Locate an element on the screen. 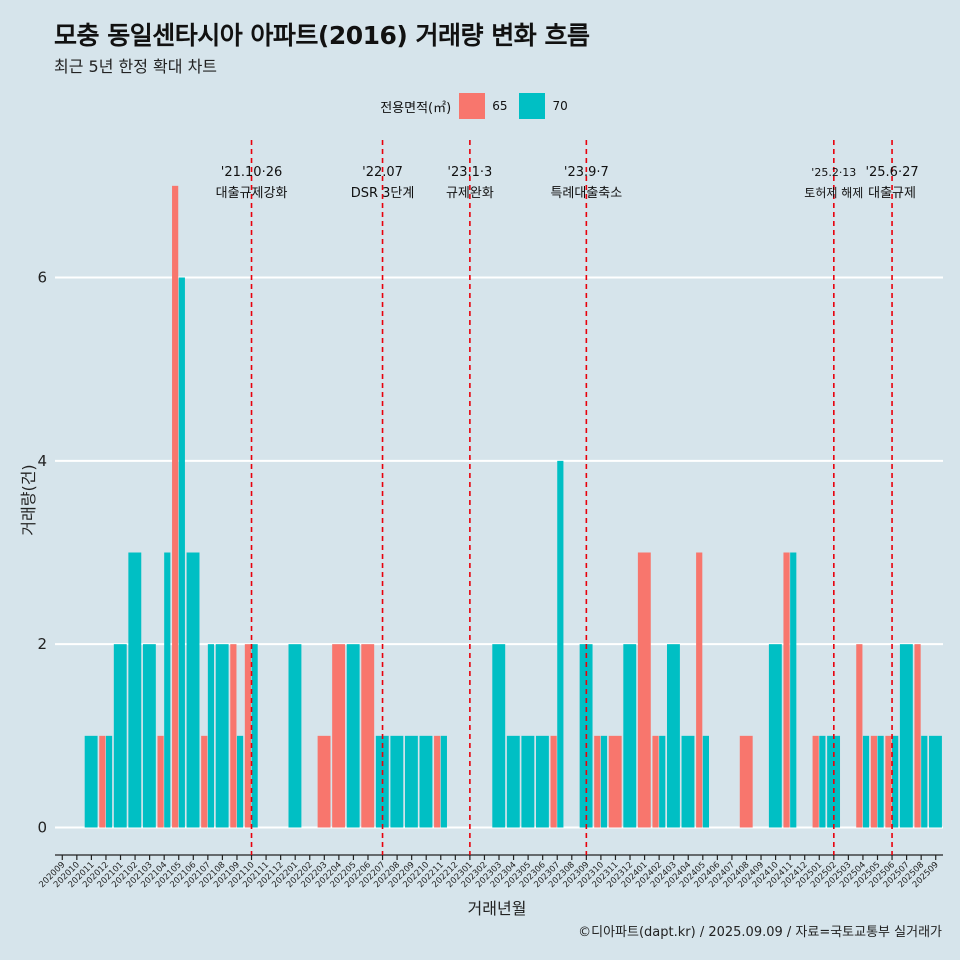  legend-label-70: 70 is located at coordinates (560, 106).